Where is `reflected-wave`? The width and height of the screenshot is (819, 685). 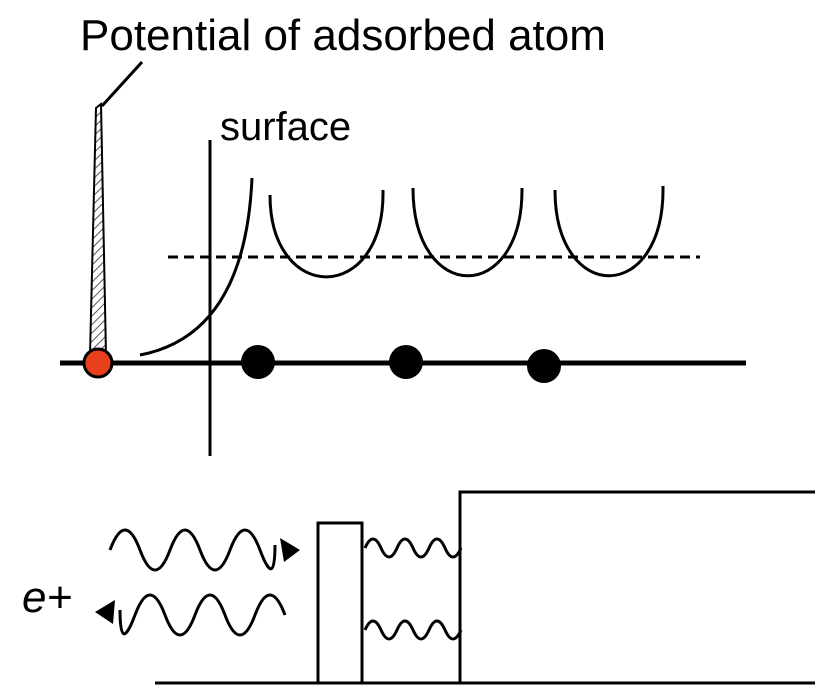 reflected-wave is located at coordinates (202, 615).